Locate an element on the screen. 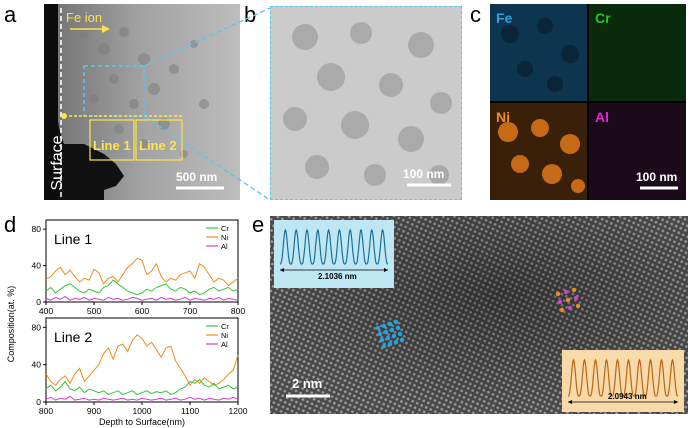 Image resolution: width=700 pixels, height=428 pixels. x-tick-label: 1200 is located at coordinates (238, 411).